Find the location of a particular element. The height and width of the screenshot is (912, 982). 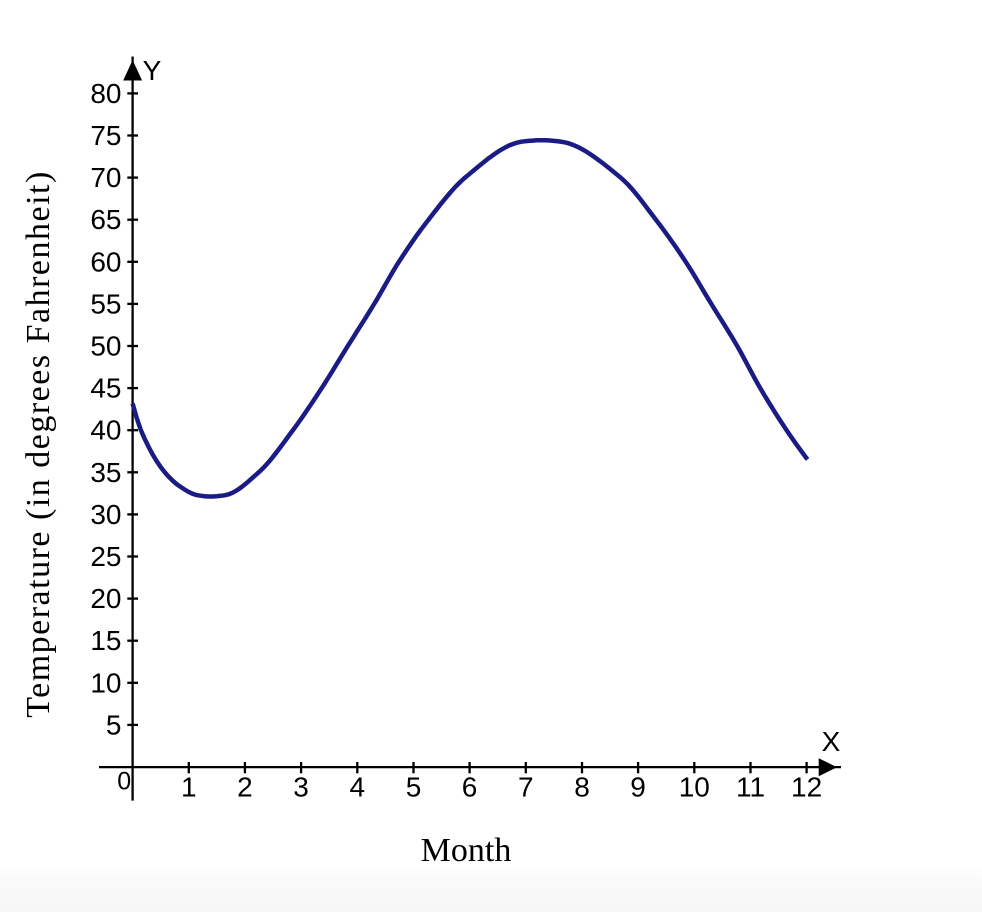

svg-text: 60 is located at coordinates (105, 261).